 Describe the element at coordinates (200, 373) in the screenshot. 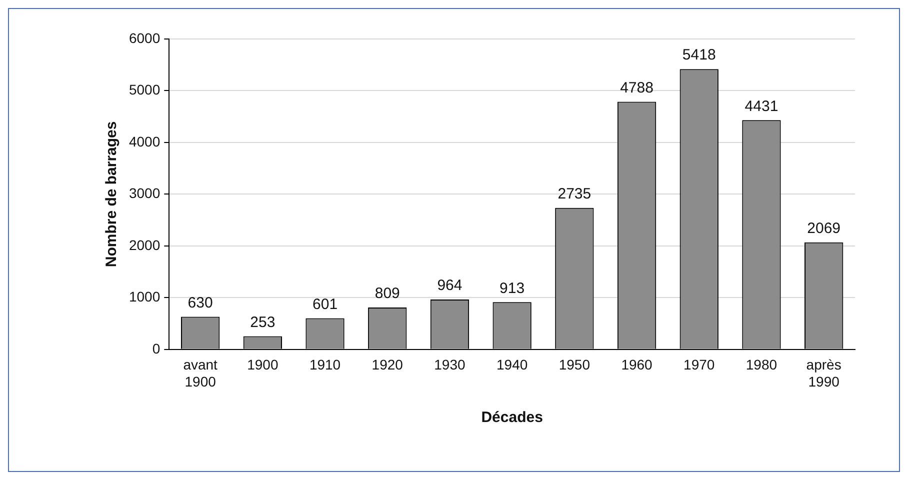

I see `x-tick-label: avant 1900` at that location.